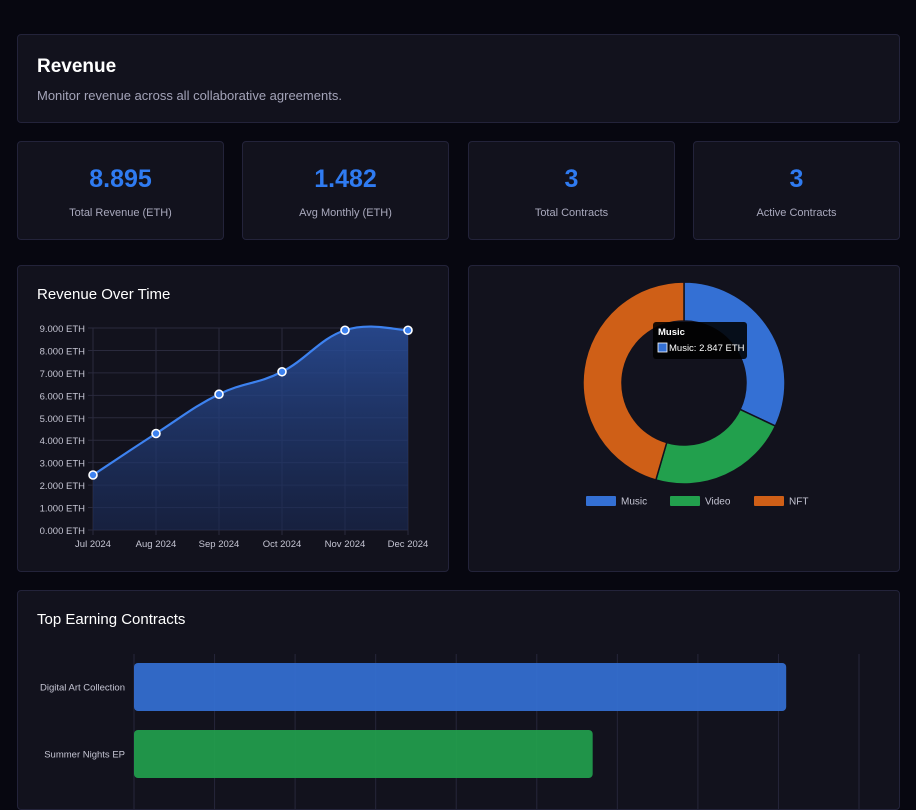 This screenshot has width=916, height=810. Describe the element at coordinates (345, 544) in the screenshot. I see `x-tick-label: Nov 2024` at that location.